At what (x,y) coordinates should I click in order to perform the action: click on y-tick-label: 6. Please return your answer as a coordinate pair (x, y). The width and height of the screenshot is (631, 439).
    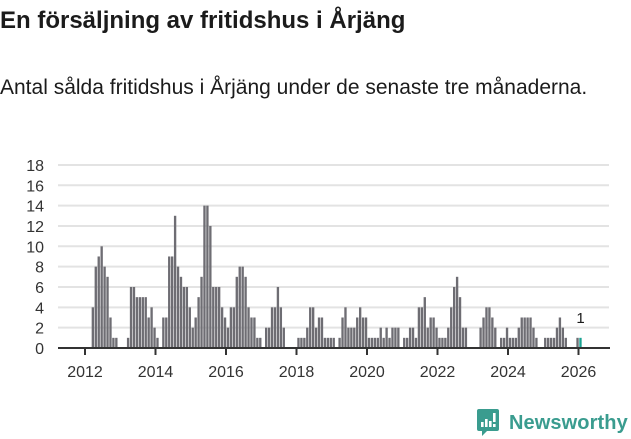
    Looking at the image, I should click on (39, 288).